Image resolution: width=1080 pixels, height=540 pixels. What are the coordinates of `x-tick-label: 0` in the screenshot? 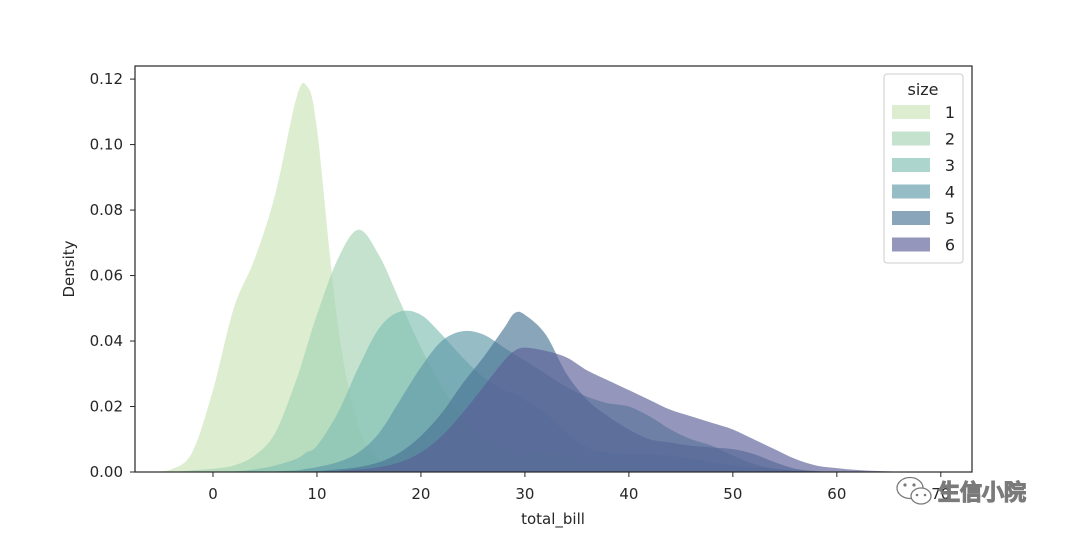 It's located at (213, 494).